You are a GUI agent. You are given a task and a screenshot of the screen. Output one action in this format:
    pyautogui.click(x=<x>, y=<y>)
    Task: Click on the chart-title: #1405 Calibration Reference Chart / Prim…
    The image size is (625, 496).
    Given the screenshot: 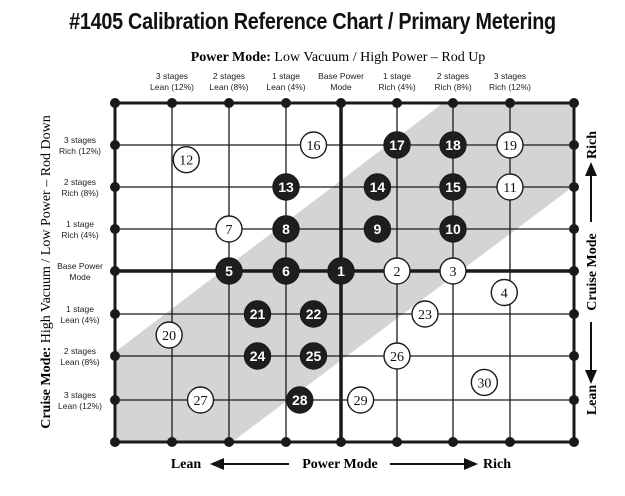 What is the action you would take?
    pyautogui.click(x=312, y=21)
    